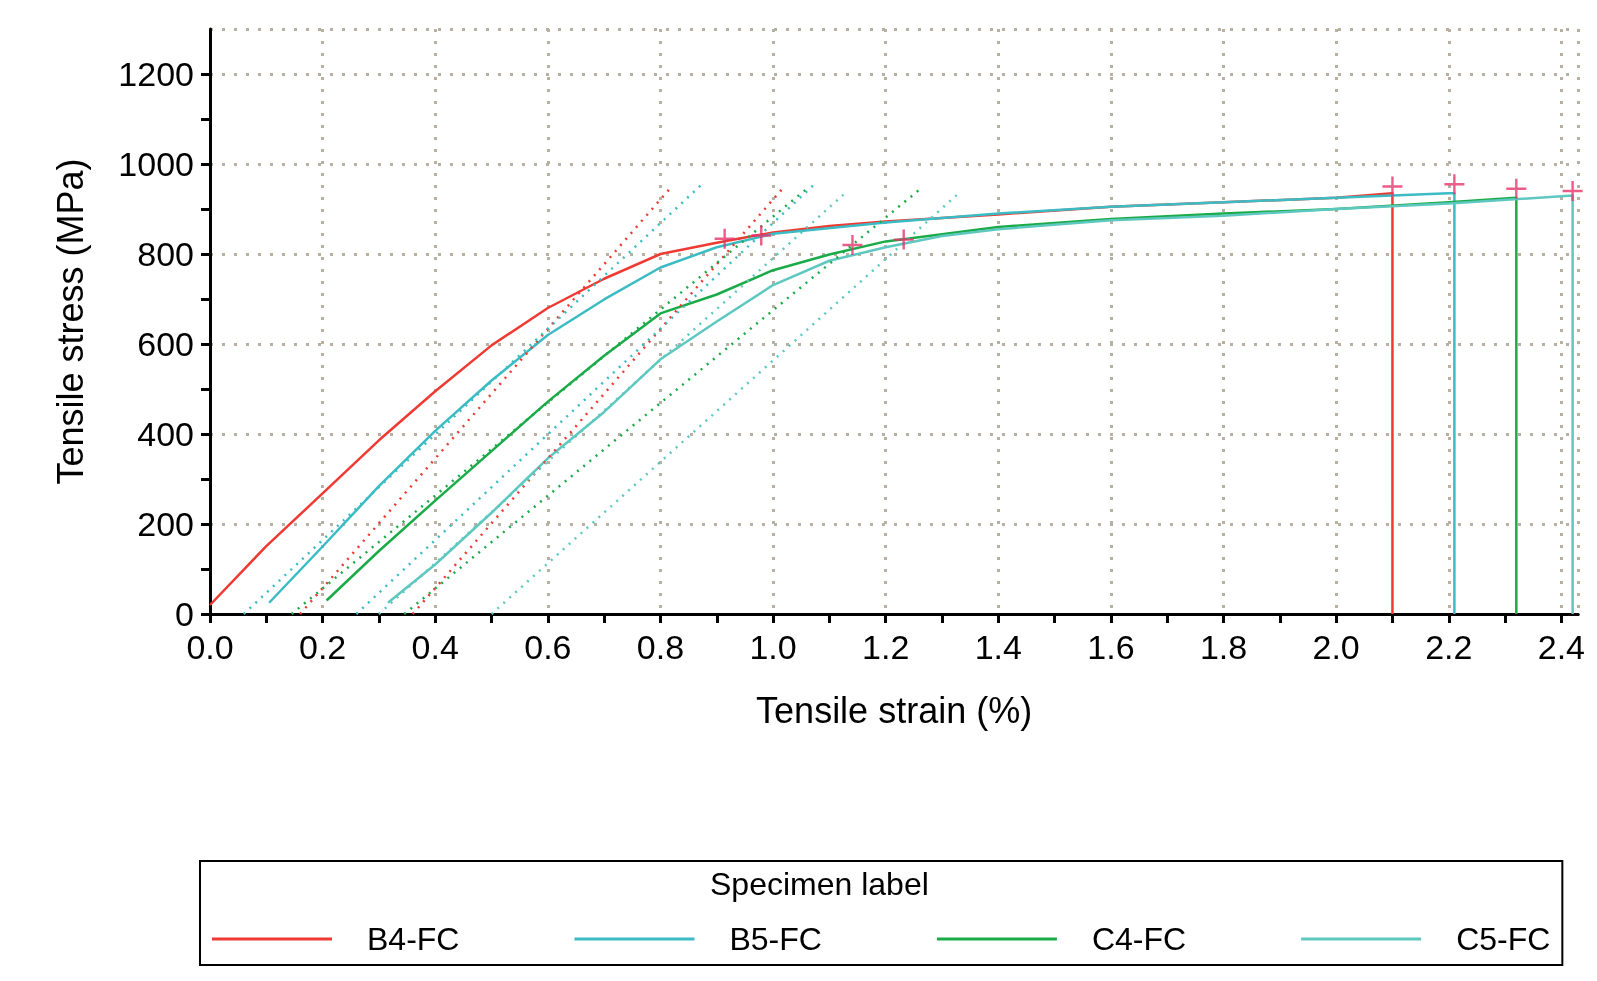 The height and width of the screenshot is (981, 1597). What do you see at coordinates (156, 74) in the screenshot?
I see `y-tick-label: 1200` at bounding box center [156, 74].